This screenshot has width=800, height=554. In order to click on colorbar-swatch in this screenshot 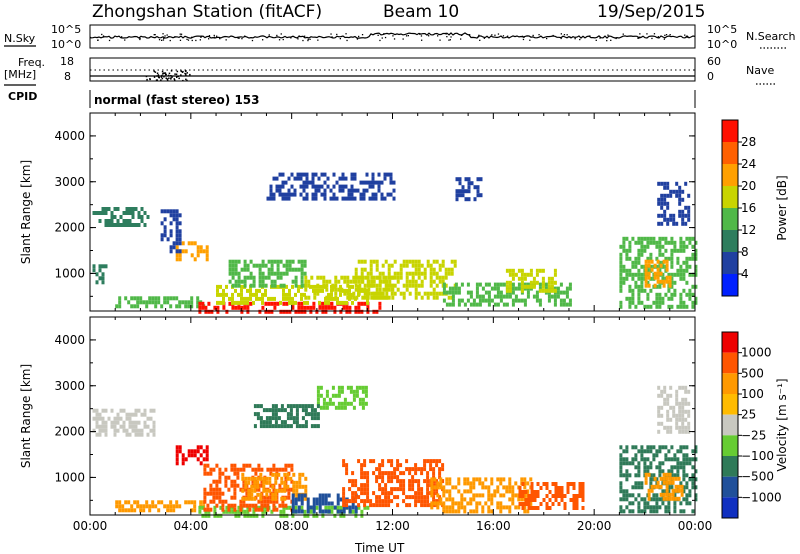, I will do `click(730, 197)`.